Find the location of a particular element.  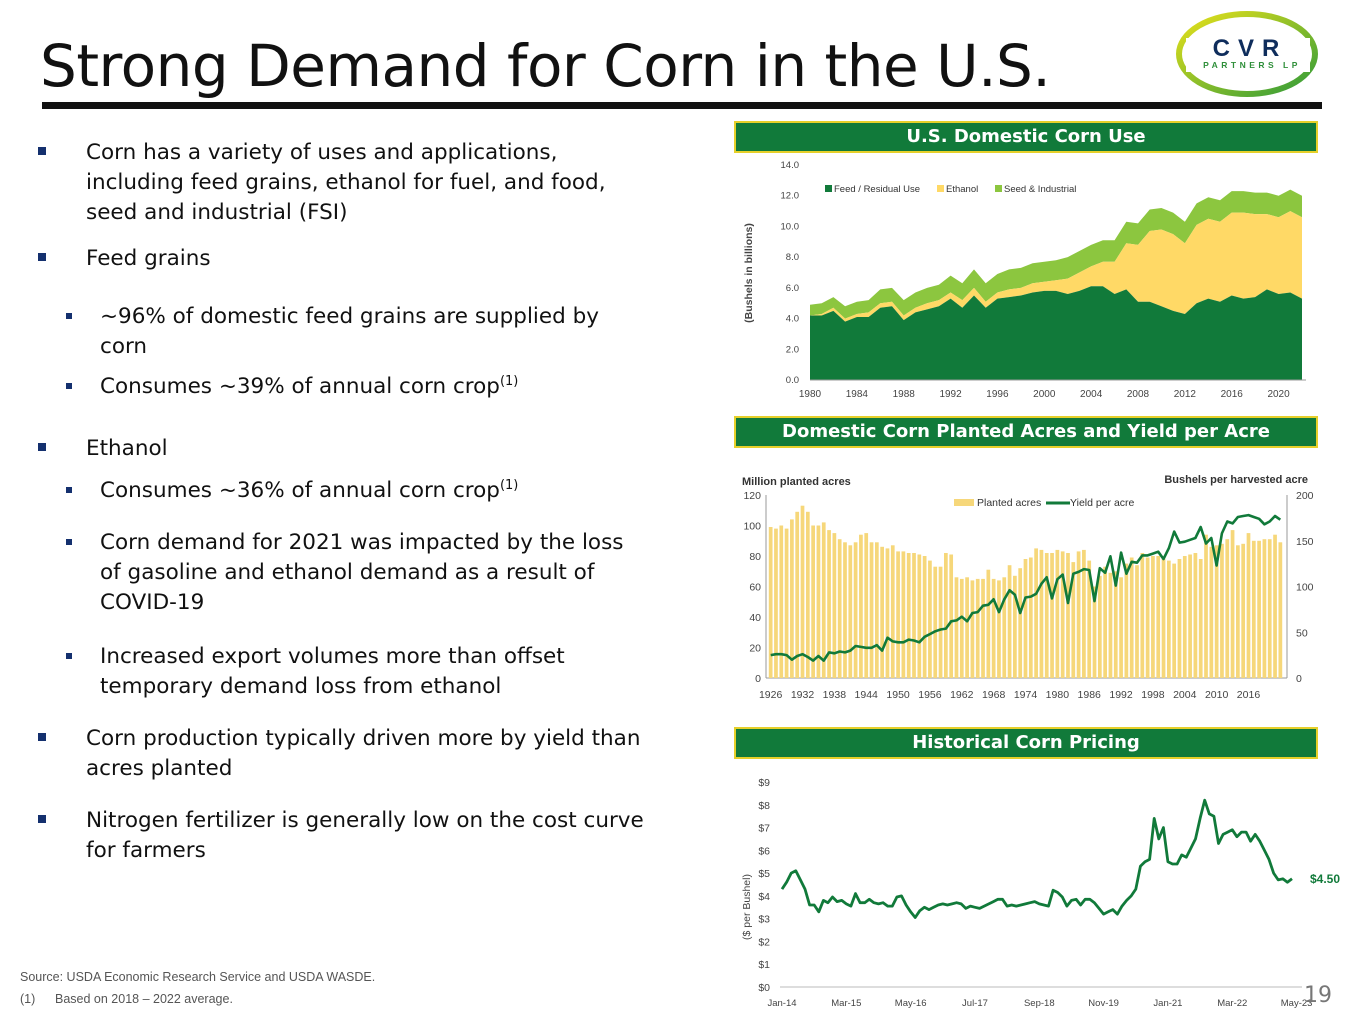

left-tick-label: 40 is located at coordinates (755, 618).